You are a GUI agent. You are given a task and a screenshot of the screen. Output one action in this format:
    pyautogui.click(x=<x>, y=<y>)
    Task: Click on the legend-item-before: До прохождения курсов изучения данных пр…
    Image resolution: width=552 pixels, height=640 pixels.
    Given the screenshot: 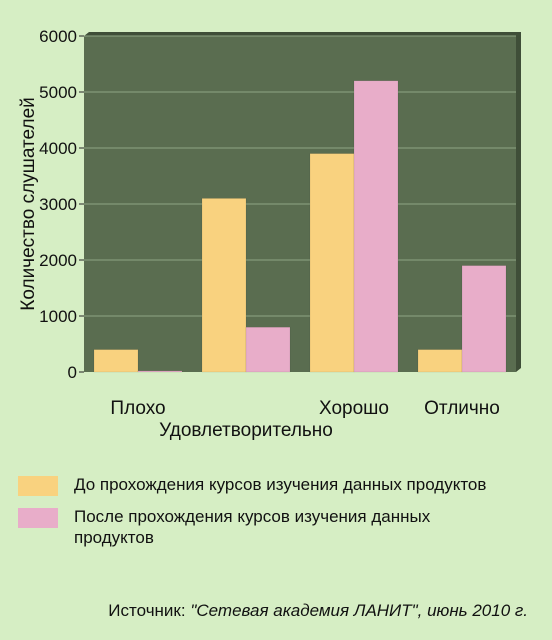 What is the action you would take?
    pyautogui.click(x=278, y=485)
    